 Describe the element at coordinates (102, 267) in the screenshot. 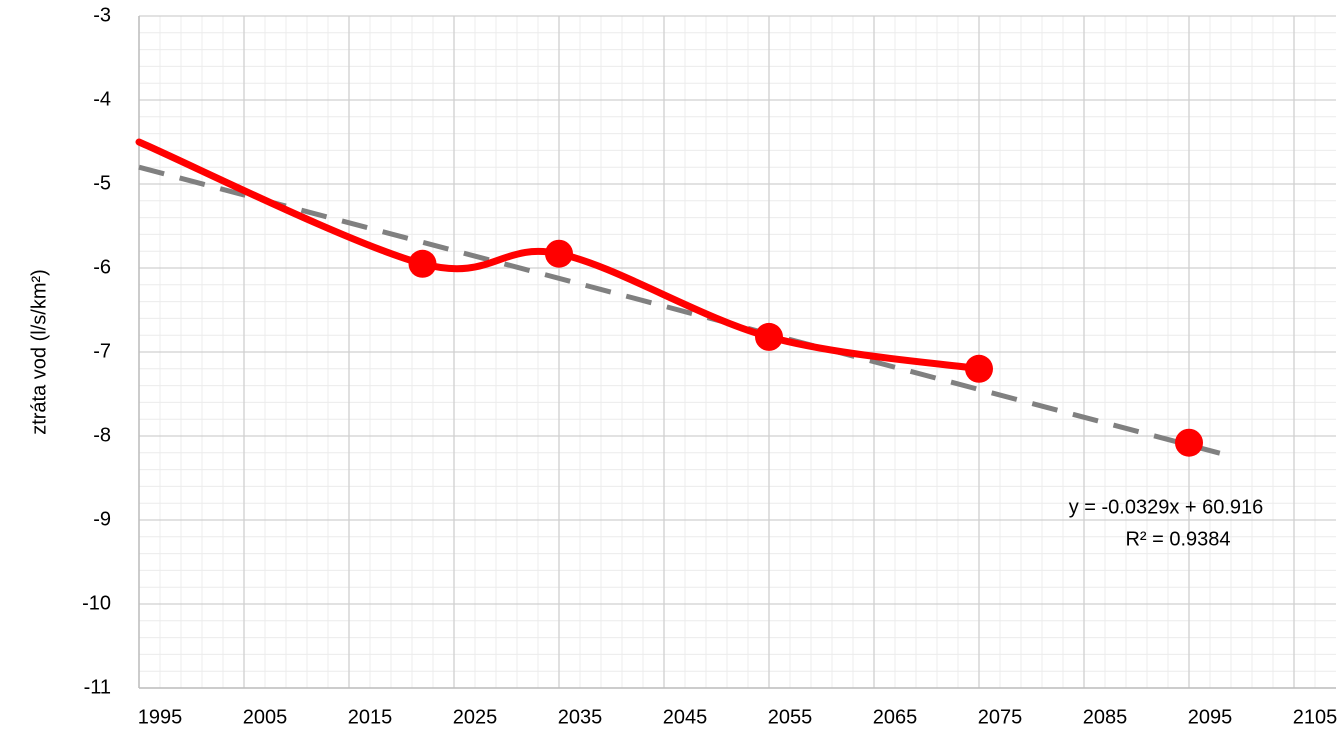

I see `y-tick-label: -6` at that location.